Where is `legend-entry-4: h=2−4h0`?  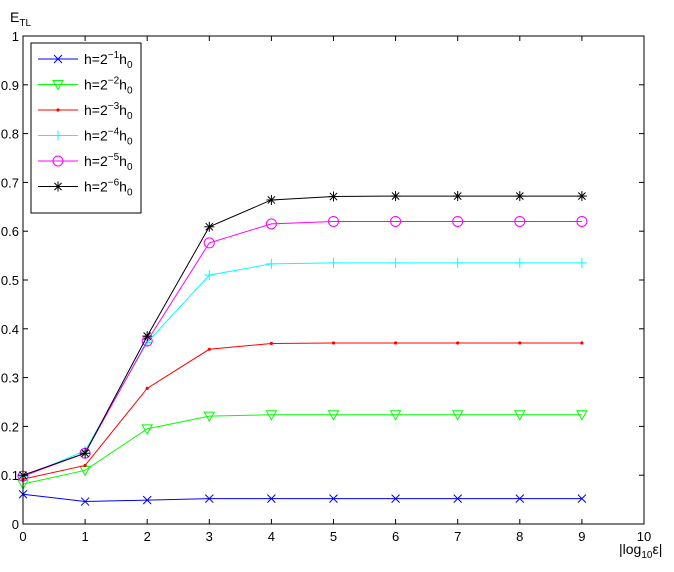
legend-entry-4: h=2−4h0 is located at coordinates (85, 137).